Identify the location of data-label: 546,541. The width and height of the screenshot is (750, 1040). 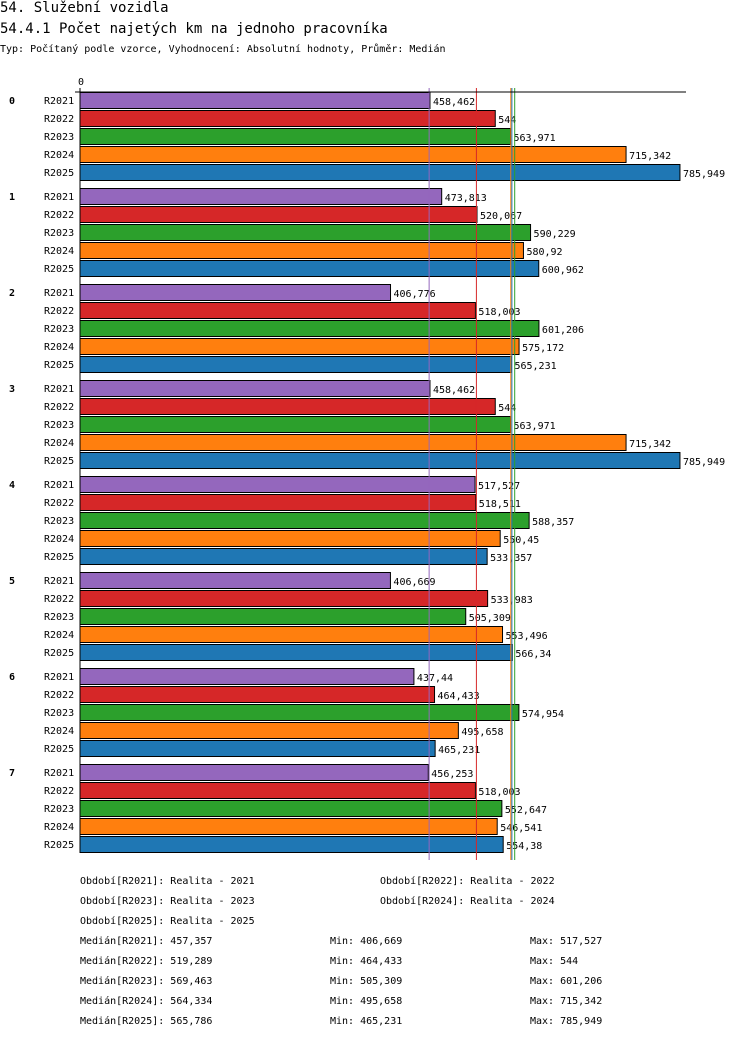
(521, 828).